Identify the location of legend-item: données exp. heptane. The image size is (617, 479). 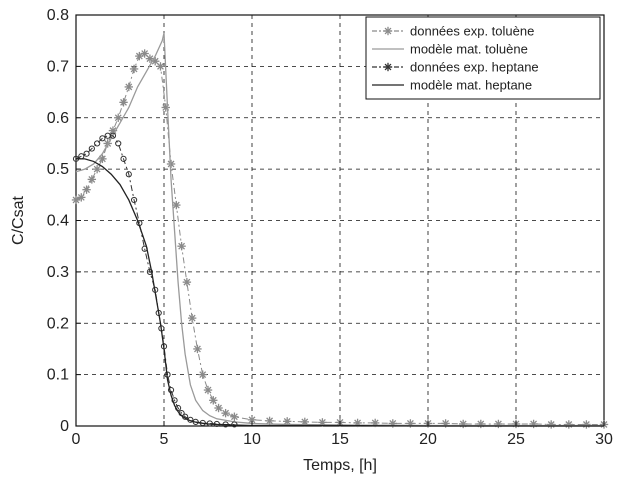
(455, 67).